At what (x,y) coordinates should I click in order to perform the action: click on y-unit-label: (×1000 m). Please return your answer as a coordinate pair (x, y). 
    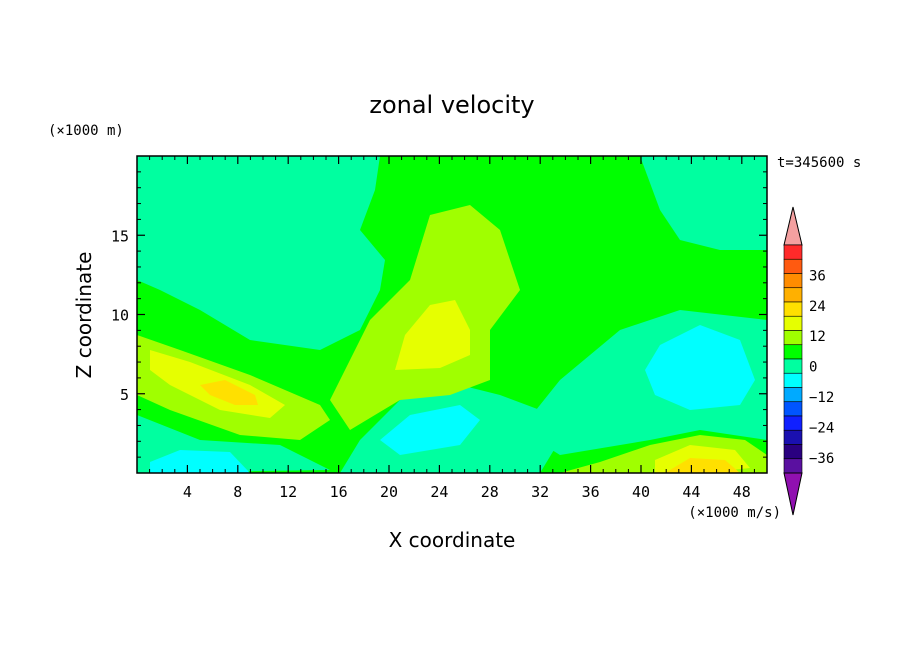
    Looking at the image, I should click on (86, 131).